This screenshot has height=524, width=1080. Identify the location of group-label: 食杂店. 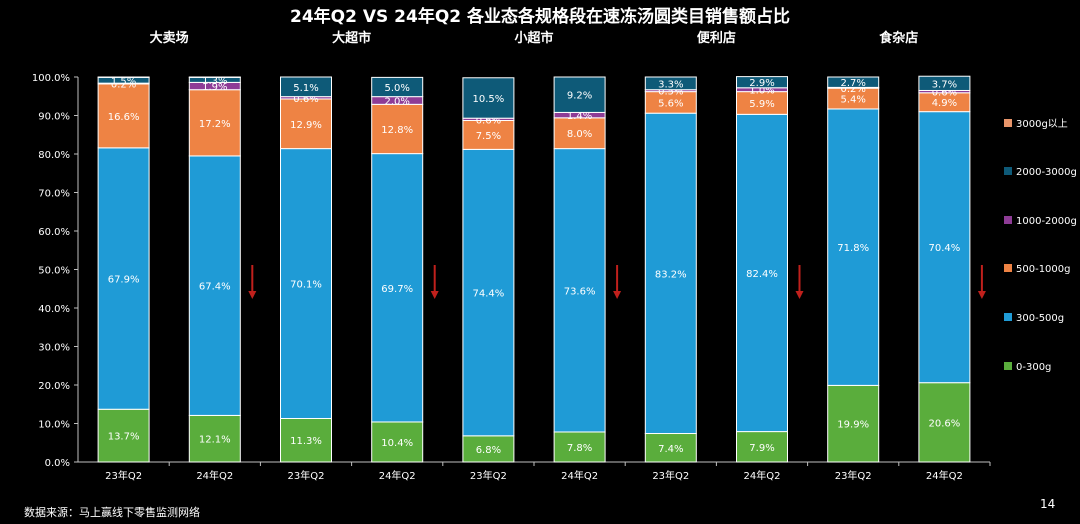
(899, 38).